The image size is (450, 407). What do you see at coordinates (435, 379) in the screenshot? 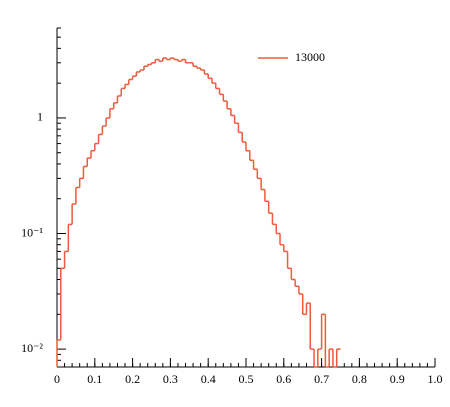
I see `x-tick-label: 1.0` at bounding box center [435, 379].